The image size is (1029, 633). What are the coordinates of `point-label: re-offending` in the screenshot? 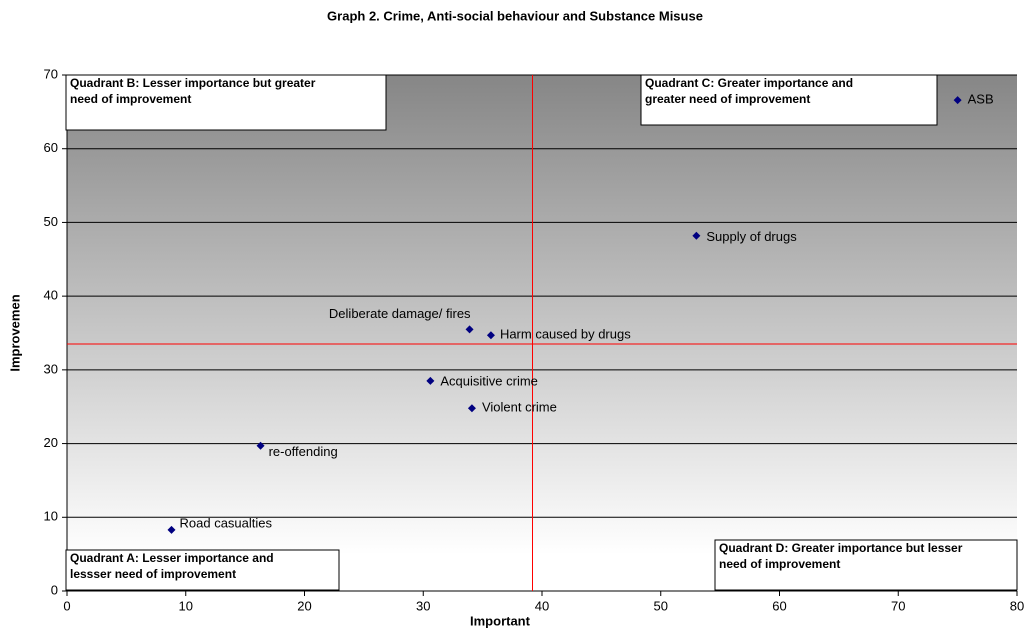 It's located at (303, 451).